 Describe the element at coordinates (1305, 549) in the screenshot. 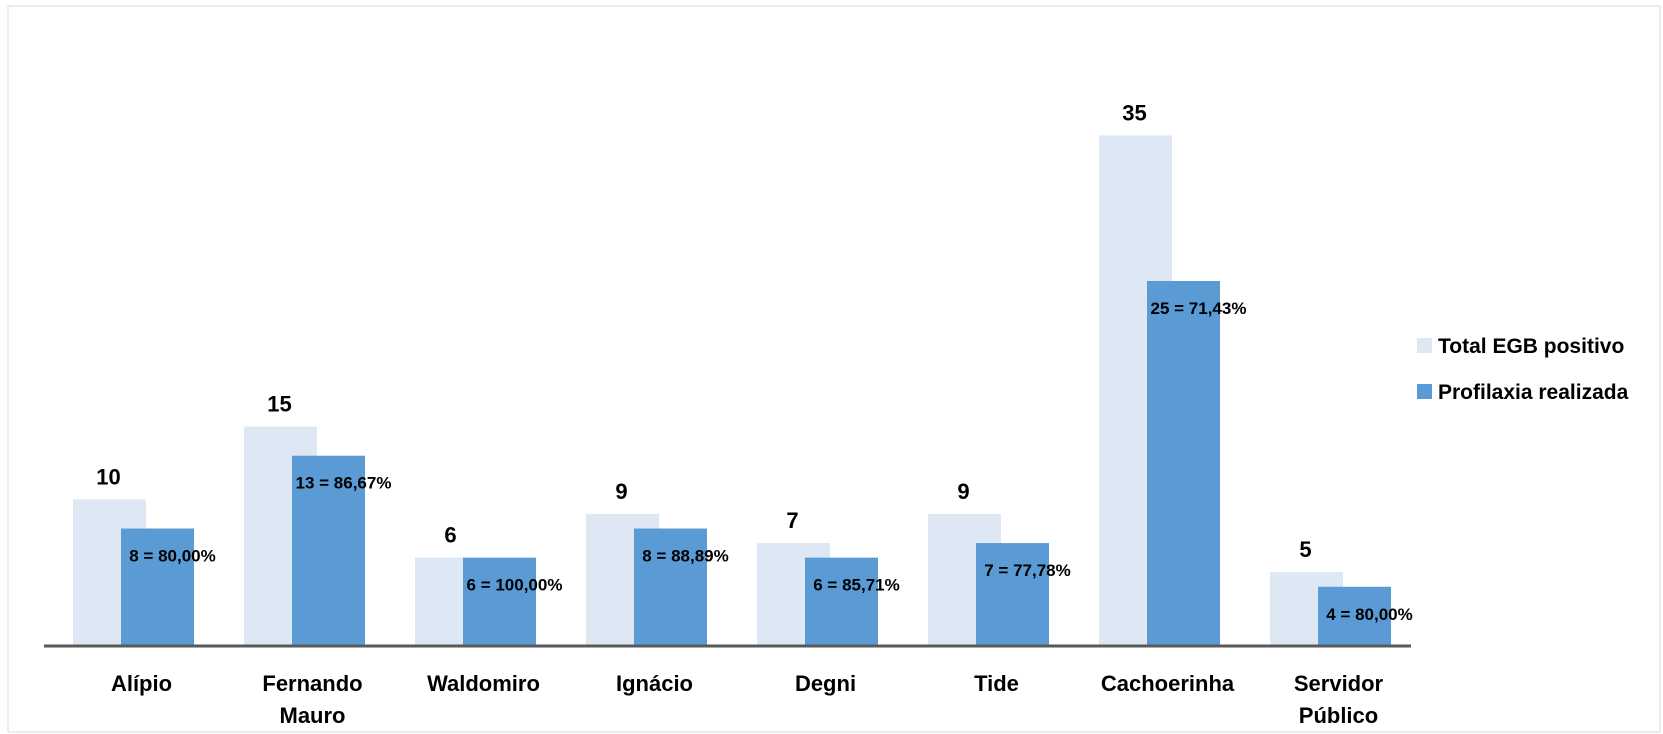

I see `data-label-total: 5` at that location.